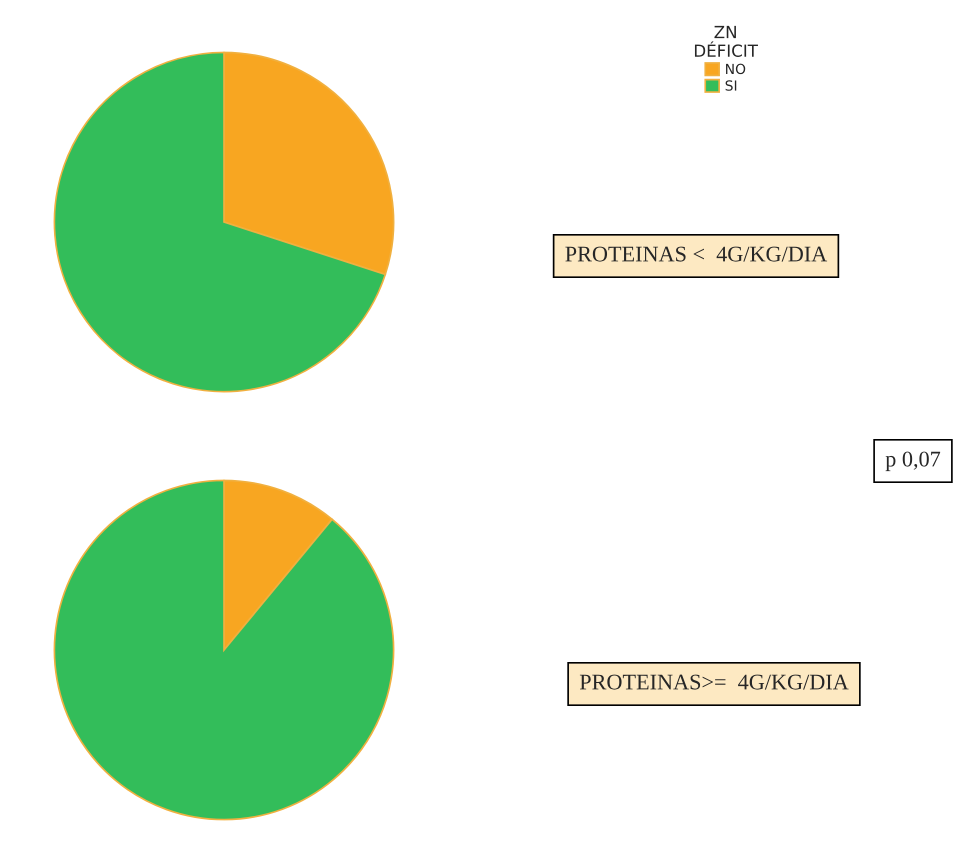  I want to click on legend-title: ZN DÉFICIT, so click(726, 41).